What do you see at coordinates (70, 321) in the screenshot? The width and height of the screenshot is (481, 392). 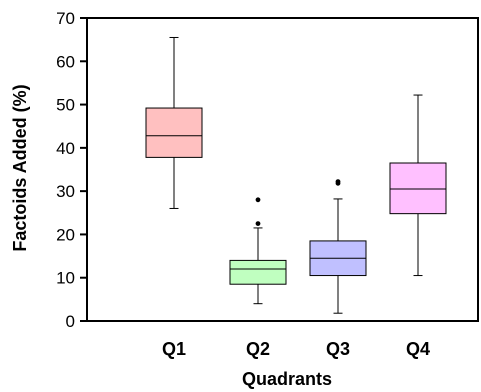 I see `y-tick-label: 0` at bounding box center [70, 321].